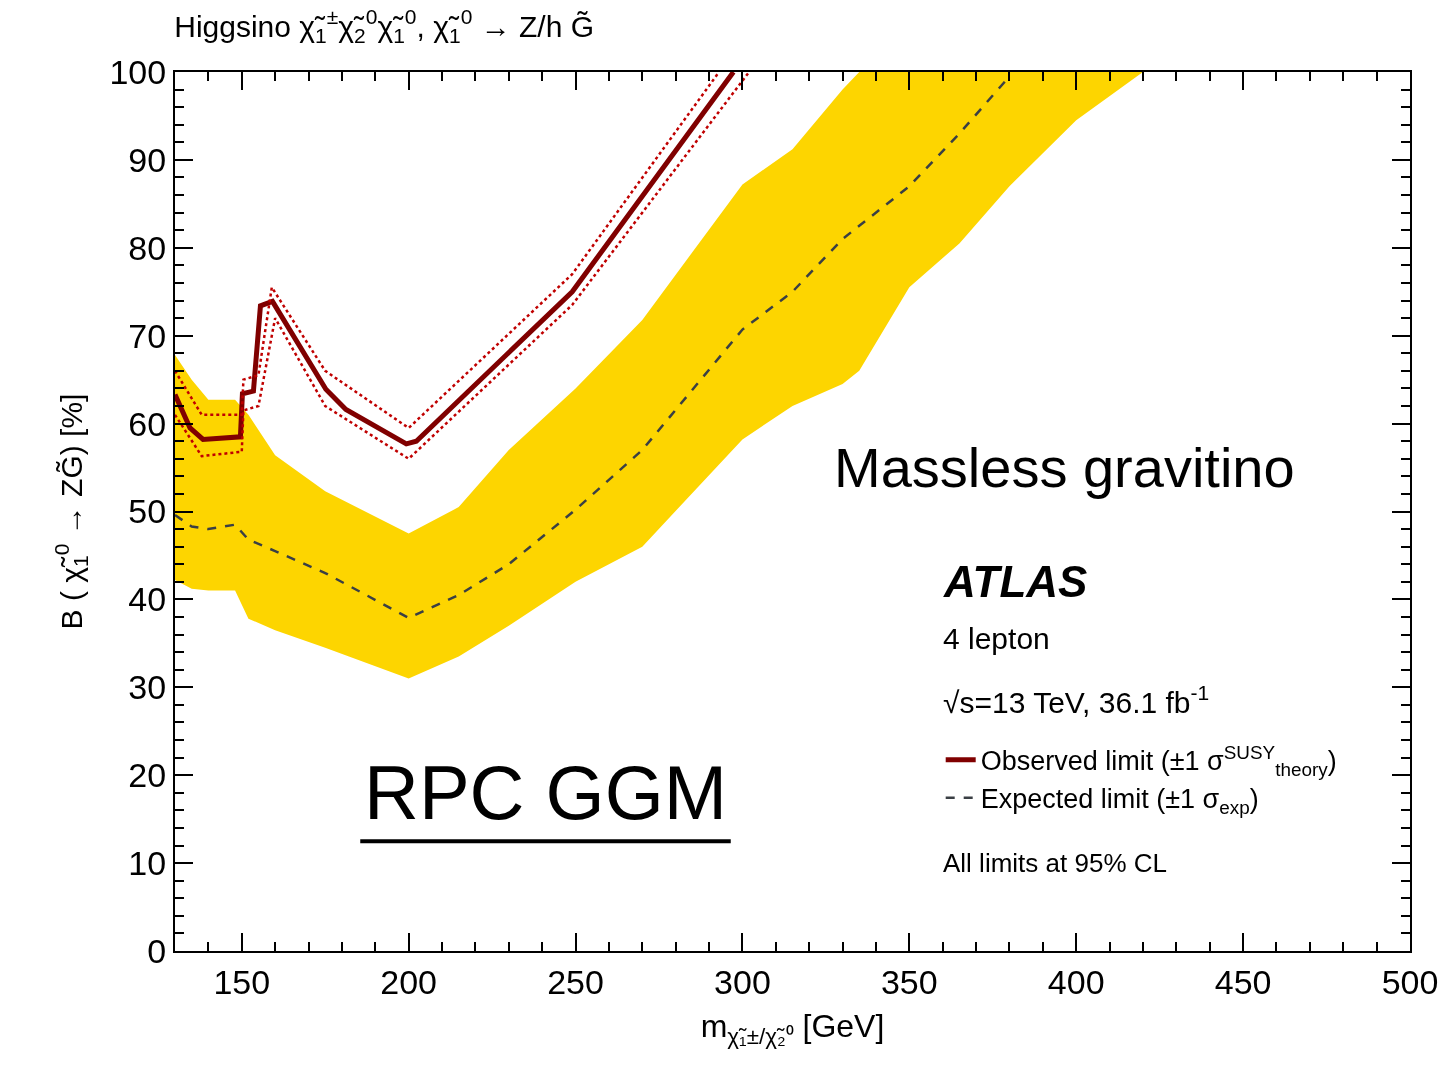  What do you see at coordinates (384, 26) in the screenshot?
I see `chart-title: Higgsino χ̃$_{1}$$^{±}$χ̃$_{2}$$^{0}$χ̃$_{1}$$^{0}$, χ̃$_{1}$$^{0}$ → Z/h G̃` at bounding box center [384, 26].